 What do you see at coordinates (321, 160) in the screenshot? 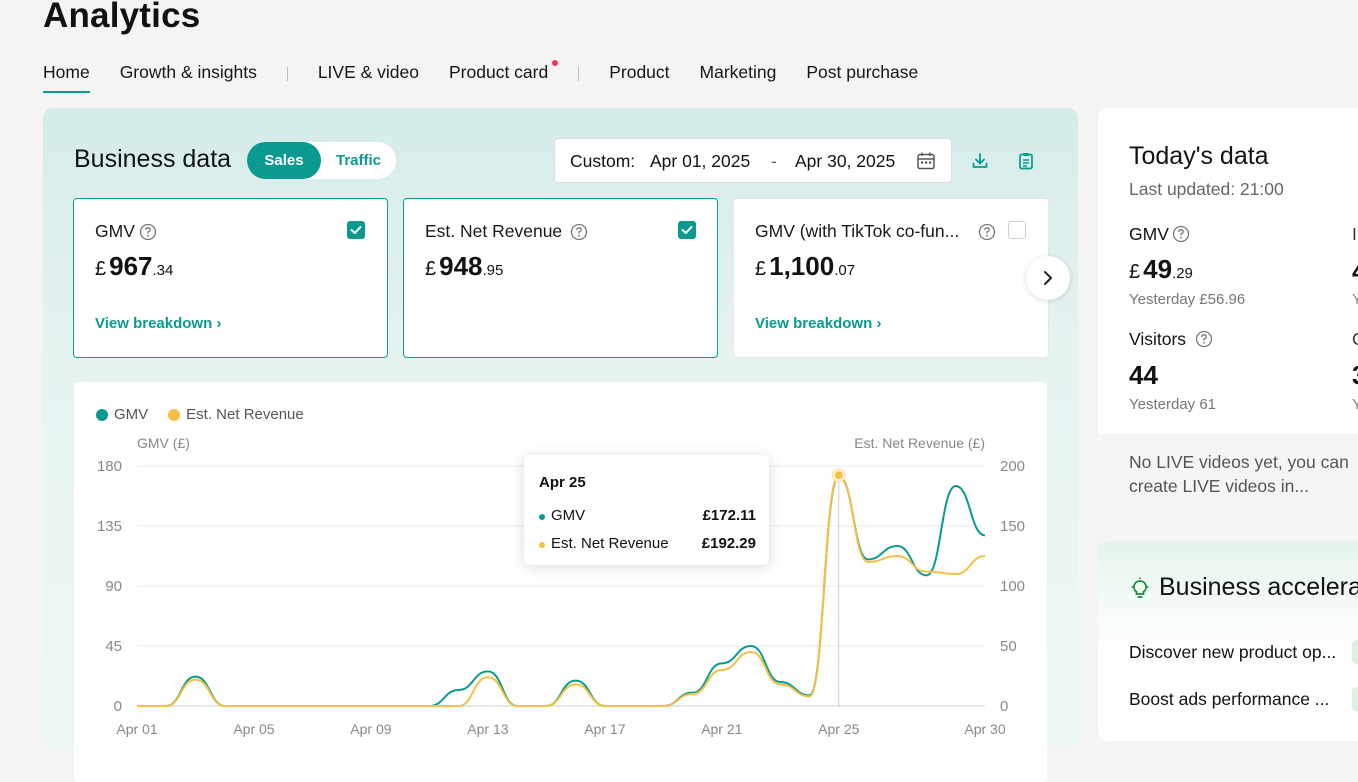
I see `sales-traffic-toggle: Sales Traffic` at bounding box center [321, 160].